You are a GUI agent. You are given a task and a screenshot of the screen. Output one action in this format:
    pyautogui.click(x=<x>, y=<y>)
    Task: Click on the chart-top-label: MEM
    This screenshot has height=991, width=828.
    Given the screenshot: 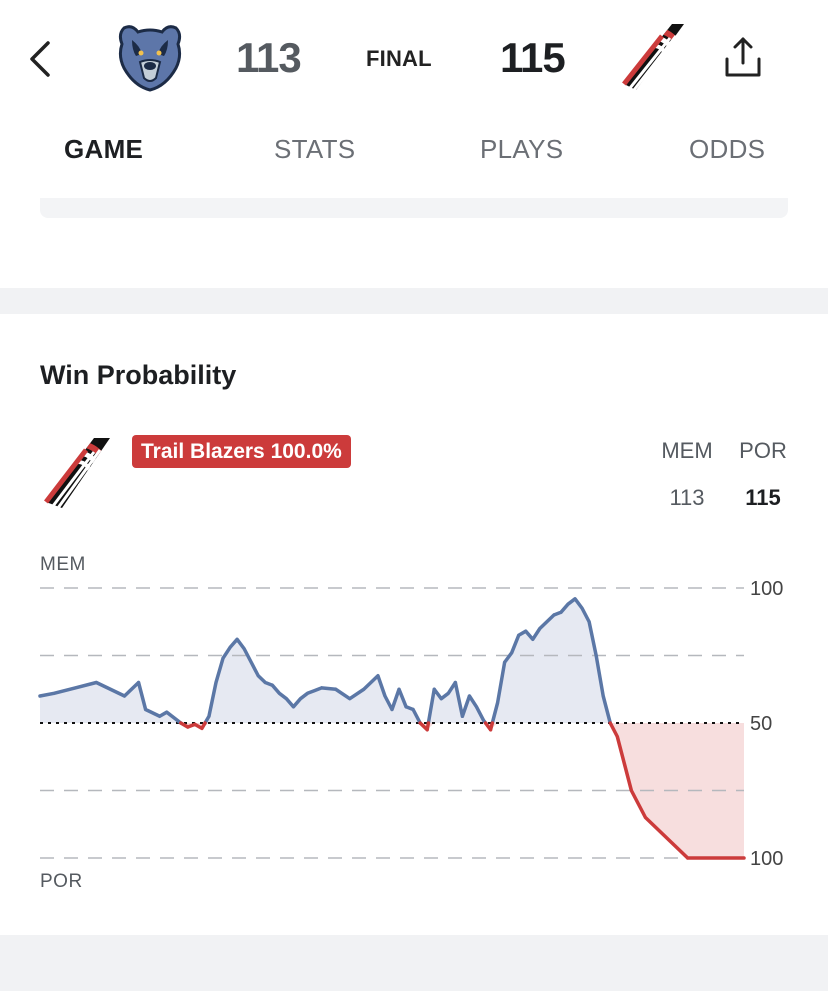 What is the action you would take?
    pyautogui.click(x=63, y=564)
    